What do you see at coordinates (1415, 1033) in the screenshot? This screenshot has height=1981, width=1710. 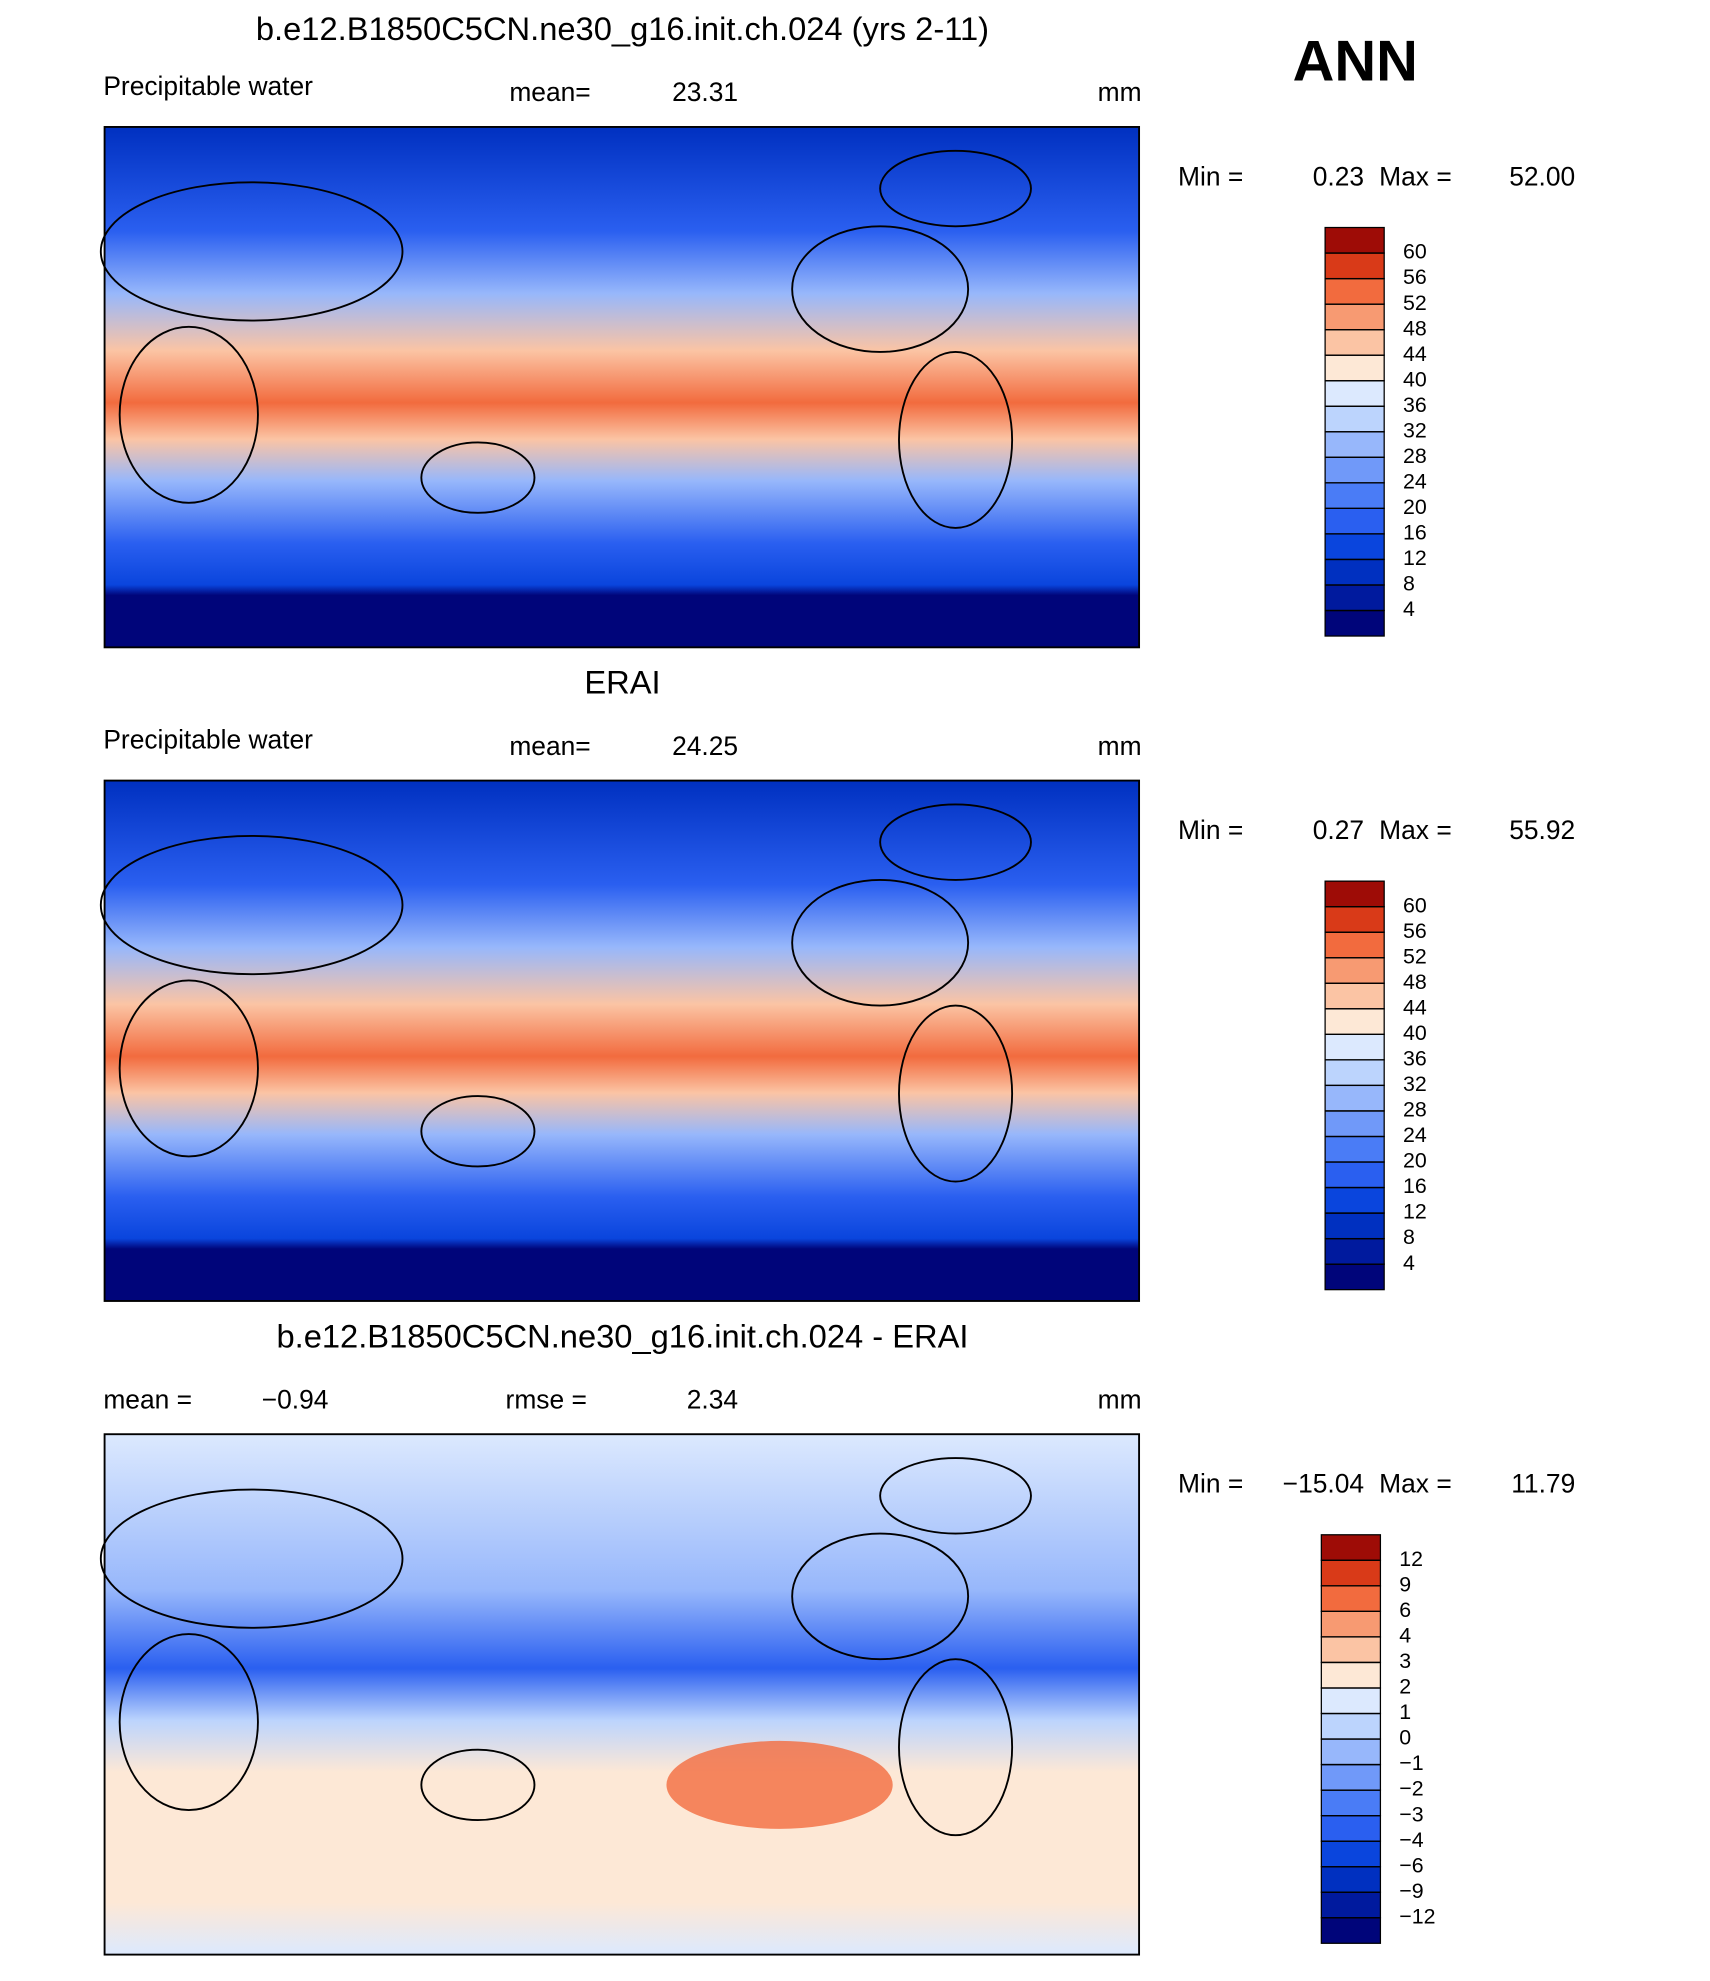 I see `colorbar-label: 40` at bounding box center [1415, 1033].